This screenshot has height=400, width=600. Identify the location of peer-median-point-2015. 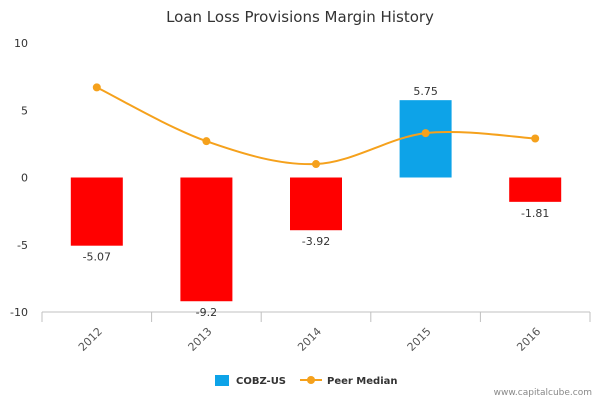
(425, 133).